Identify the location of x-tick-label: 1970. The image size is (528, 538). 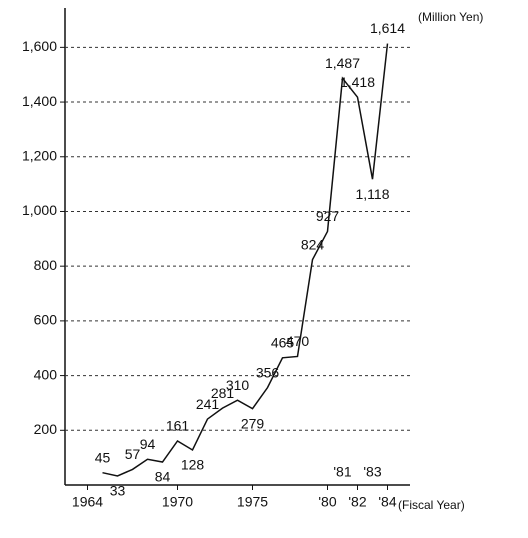
(177, 502).